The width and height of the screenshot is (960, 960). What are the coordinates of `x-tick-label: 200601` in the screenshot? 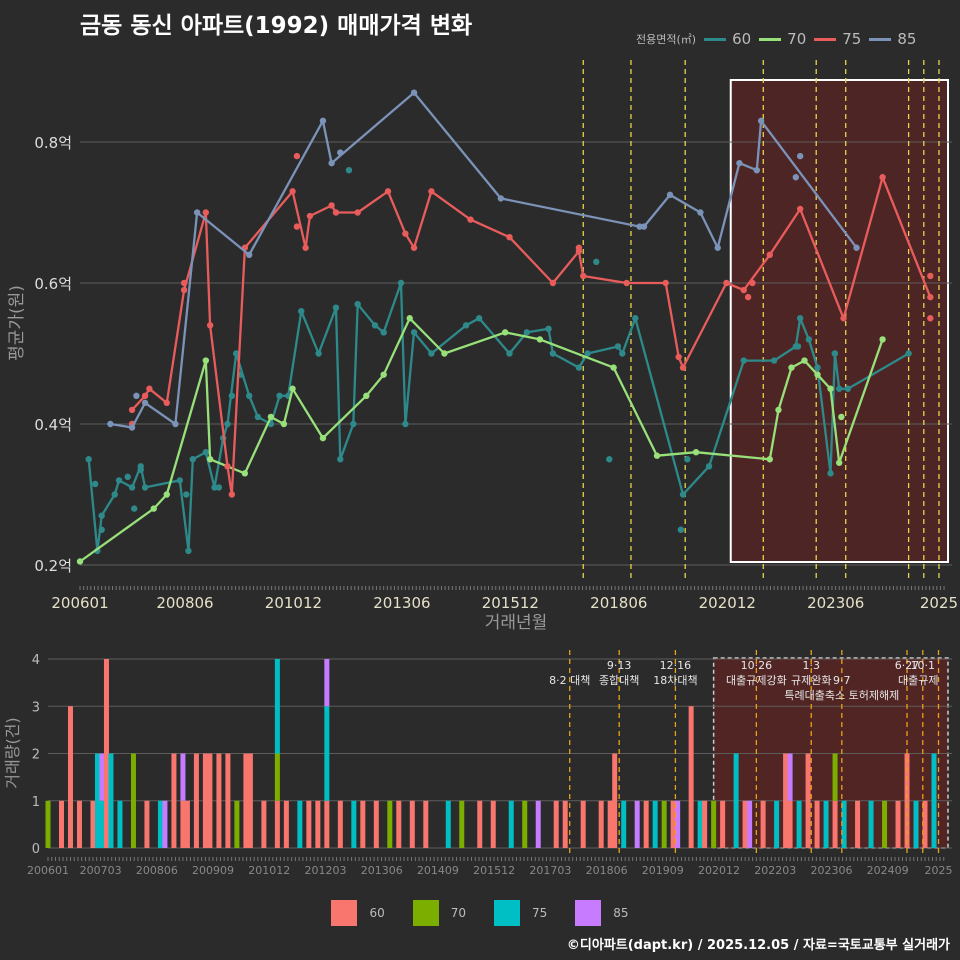 It's located at (79, 603).